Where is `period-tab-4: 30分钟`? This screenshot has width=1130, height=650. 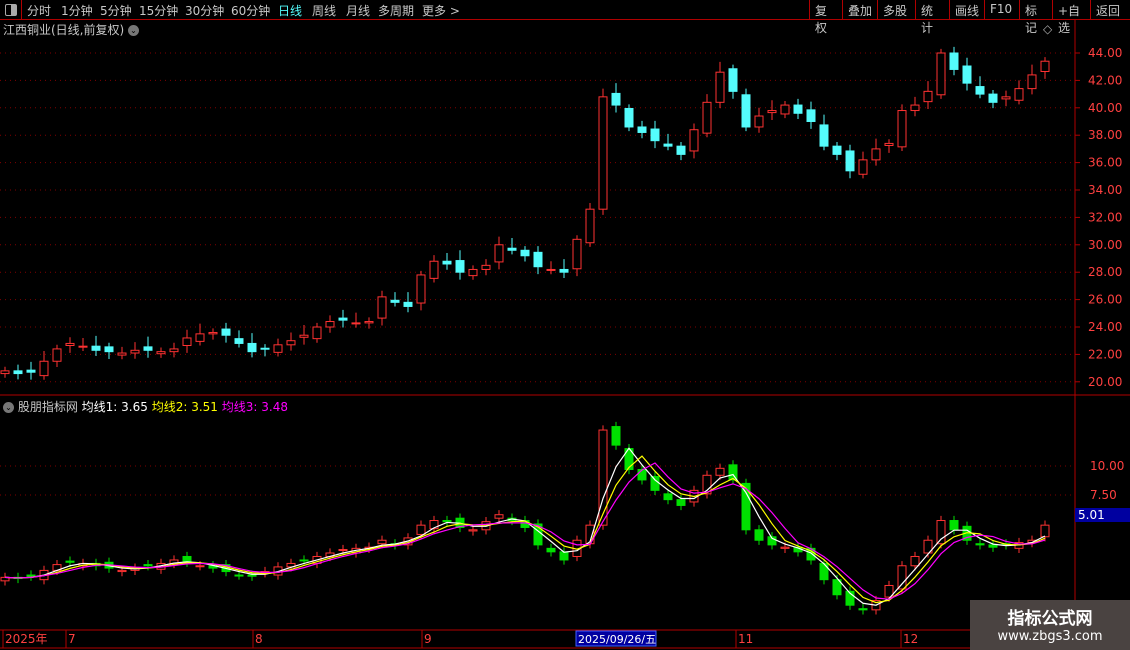 period-tab-4: 30分钟 is located at coordinates (205, 11).